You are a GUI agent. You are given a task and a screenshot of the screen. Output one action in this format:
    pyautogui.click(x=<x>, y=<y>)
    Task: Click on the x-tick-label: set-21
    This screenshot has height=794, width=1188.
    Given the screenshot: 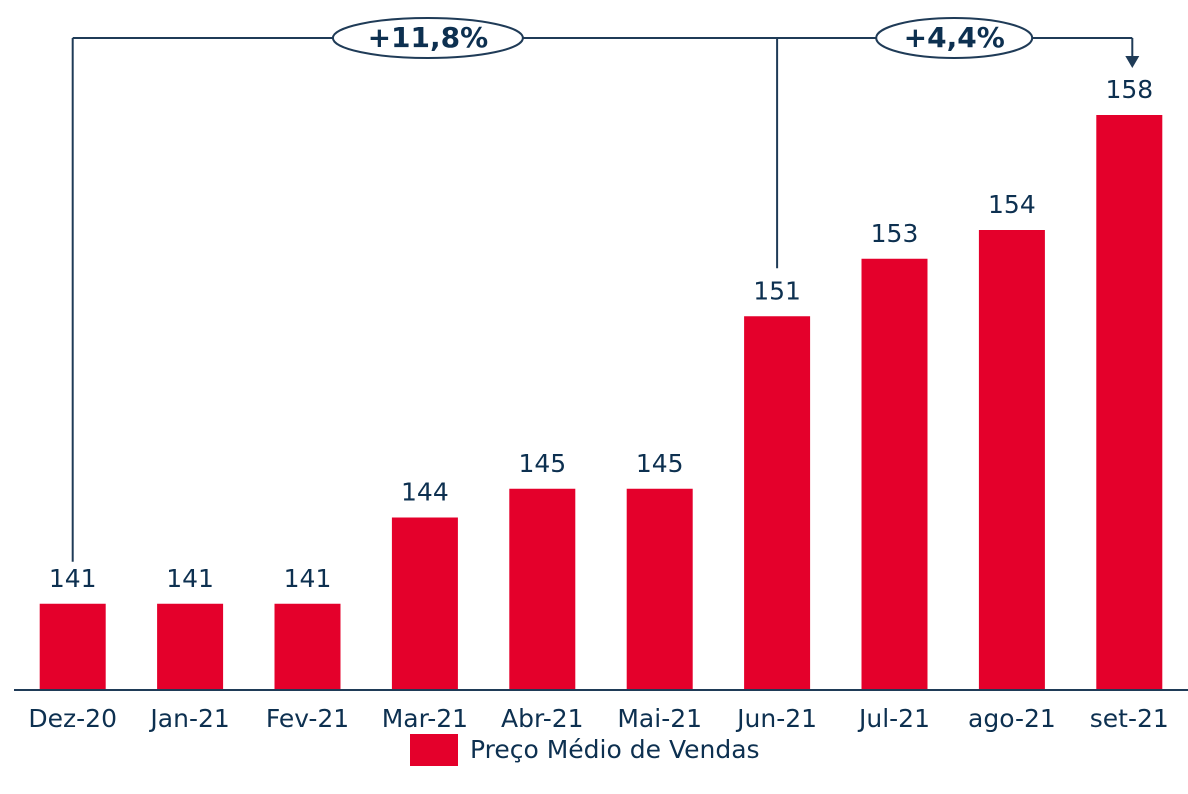 What is the action you would take?
    pyautogui.click(x=1129, y=718)
    